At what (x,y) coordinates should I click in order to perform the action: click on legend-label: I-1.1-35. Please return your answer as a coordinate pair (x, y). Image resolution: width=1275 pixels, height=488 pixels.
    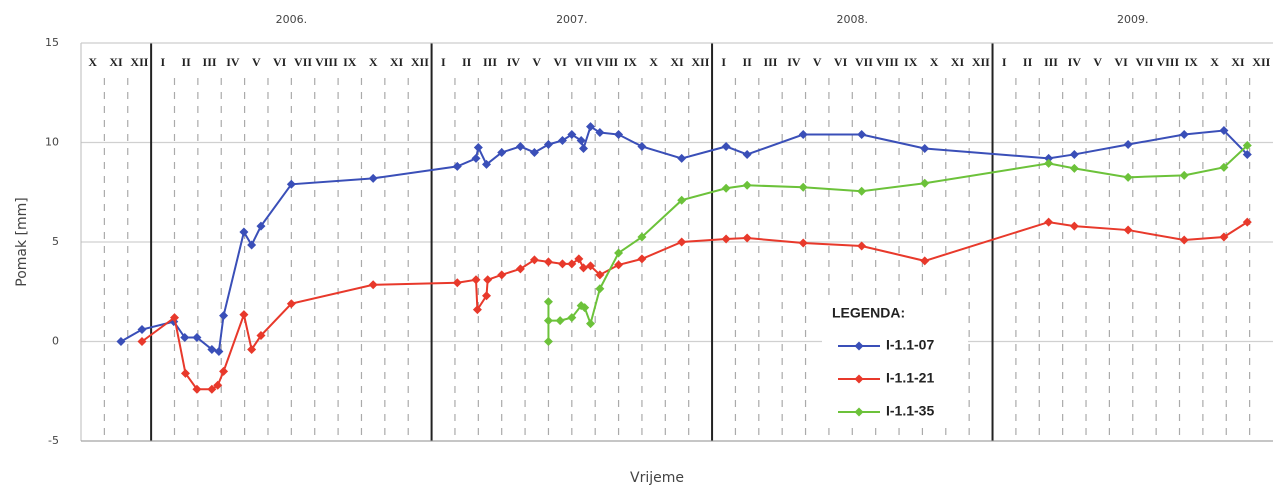
    Looking at the image, I should click on (910, 411).